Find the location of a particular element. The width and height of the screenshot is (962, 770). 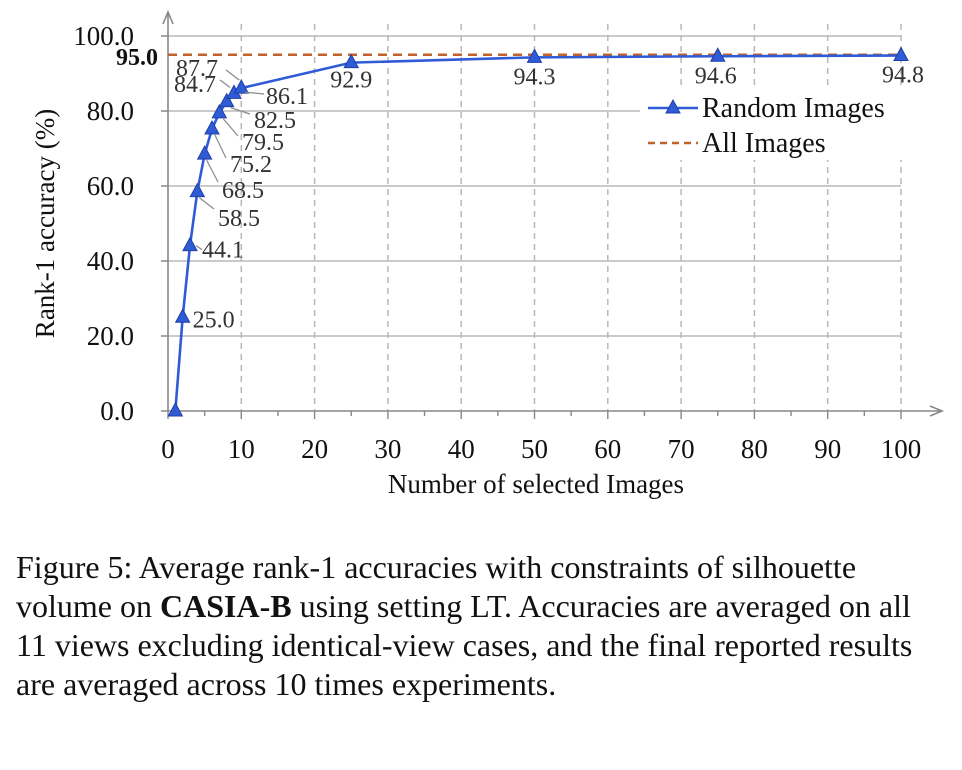

legend: Random Images All Images is located at coordinates (780, 124).